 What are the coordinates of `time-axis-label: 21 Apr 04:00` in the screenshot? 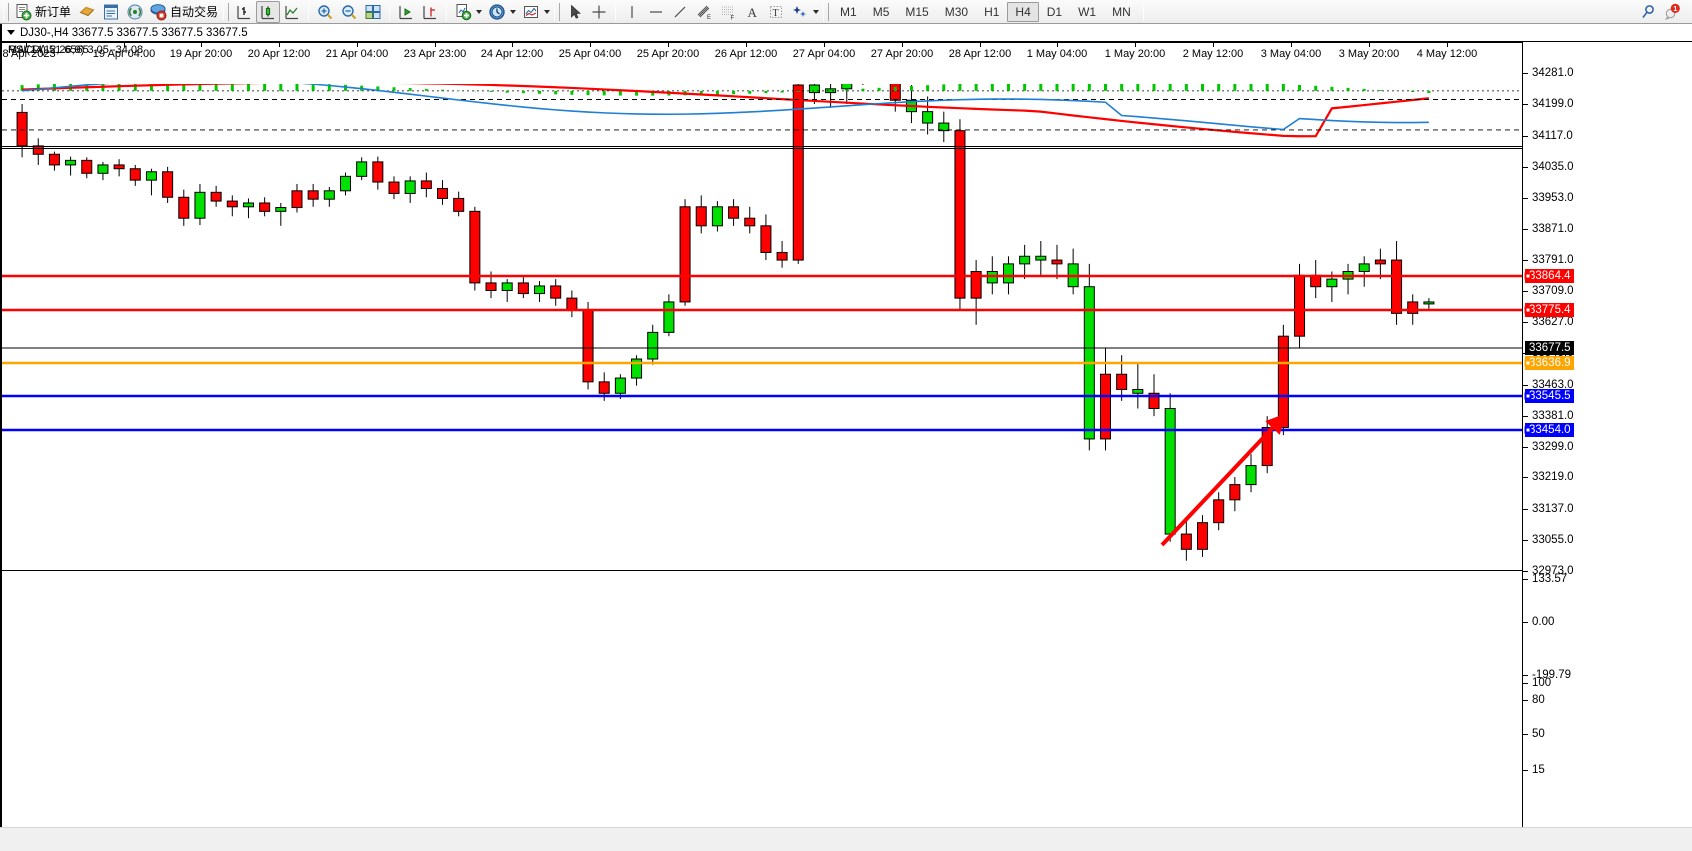 It's located at (357, 54).